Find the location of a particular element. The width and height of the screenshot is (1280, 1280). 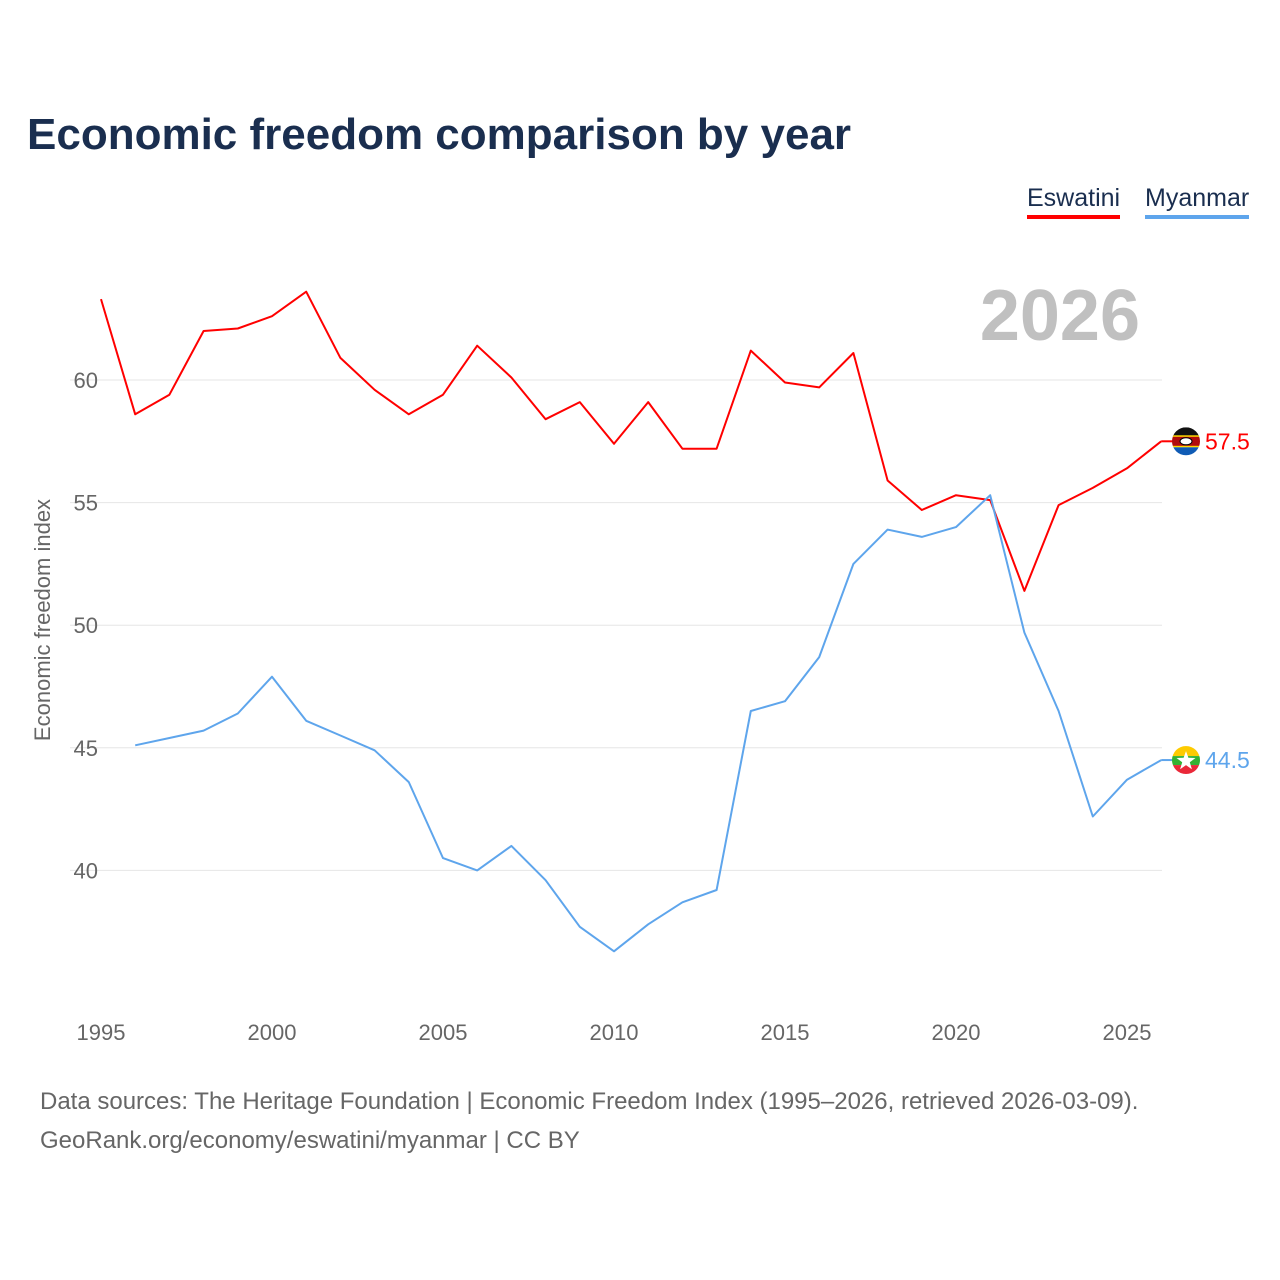

y-tick-label: 55 is located at coordinates (86, 503).